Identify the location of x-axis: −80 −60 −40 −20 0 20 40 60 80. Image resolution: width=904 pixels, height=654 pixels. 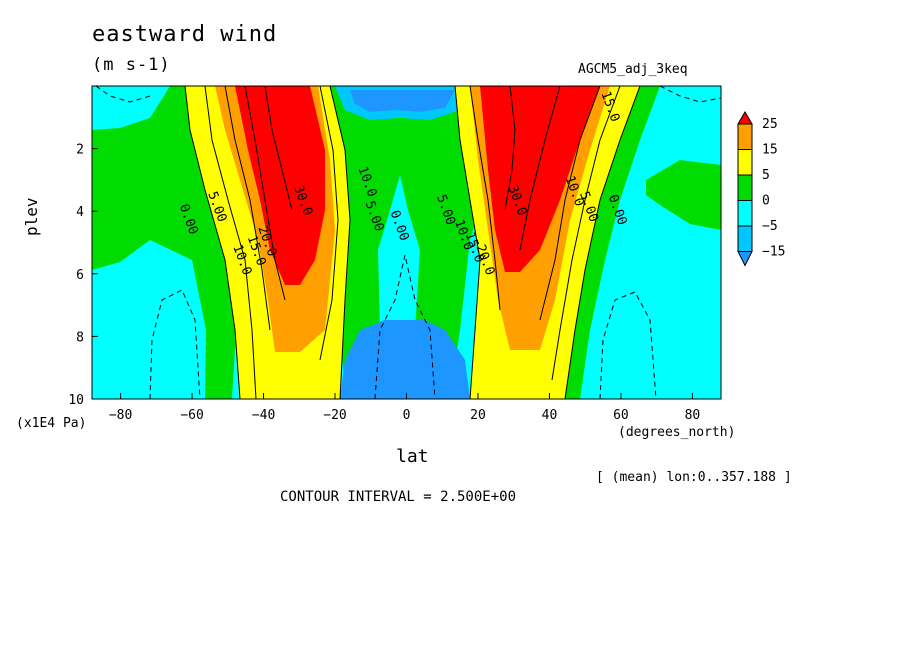
(404, 408).